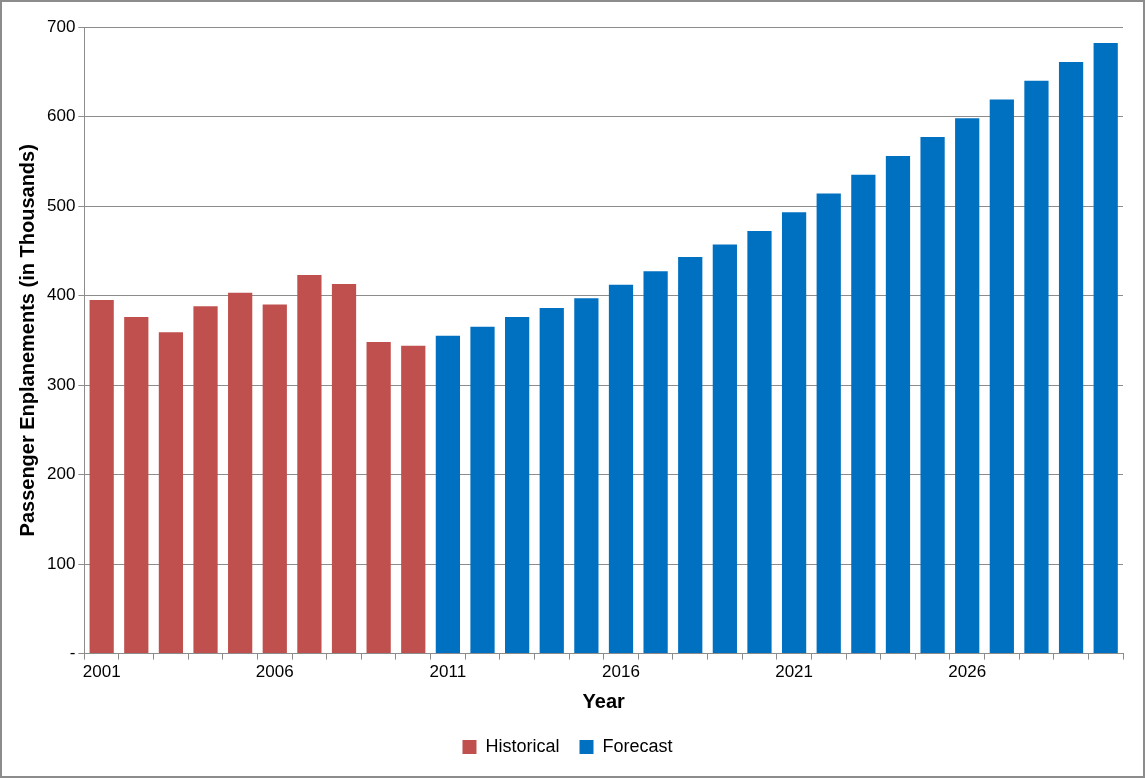  I want to click on y-tick-label: 700, so click(61, 26).